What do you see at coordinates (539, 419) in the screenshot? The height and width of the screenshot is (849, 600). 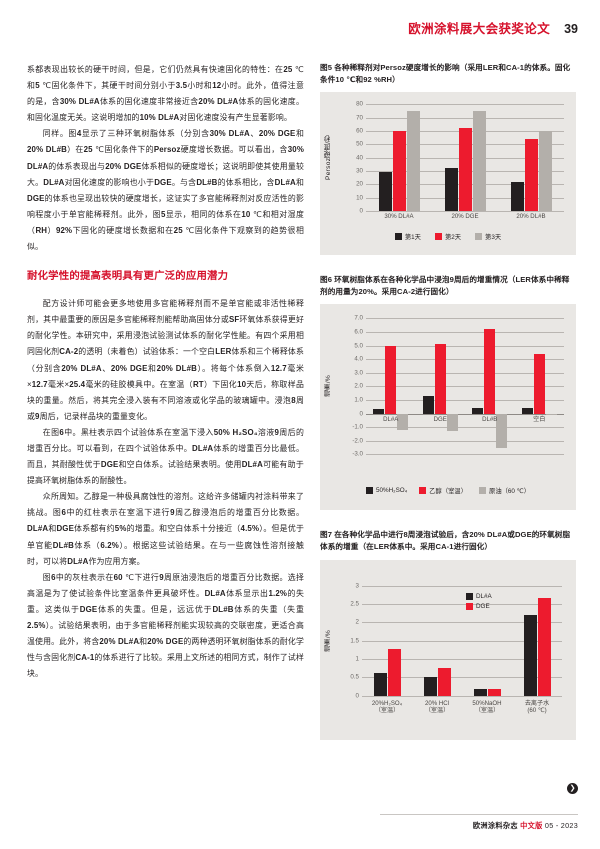 I see `x-axis-tick: 空白` at bounding box center [539, 419].